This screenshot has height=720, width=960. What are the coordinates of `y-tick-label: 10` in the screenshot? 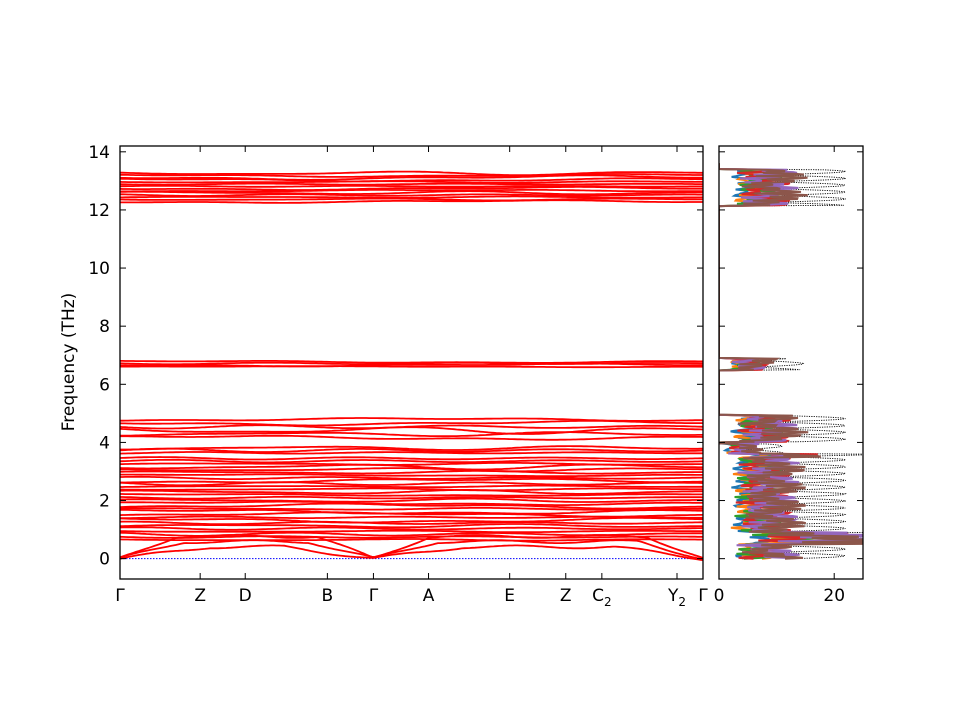 It's located at (99, 269).